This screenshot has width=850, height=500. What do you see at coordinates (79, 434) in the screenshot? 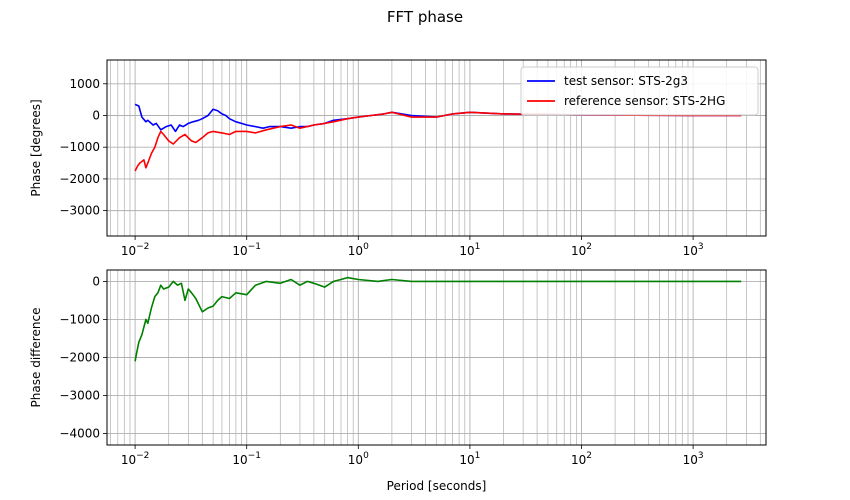
I see `y-tick-label: −4000` at bounding box center [79, 434].